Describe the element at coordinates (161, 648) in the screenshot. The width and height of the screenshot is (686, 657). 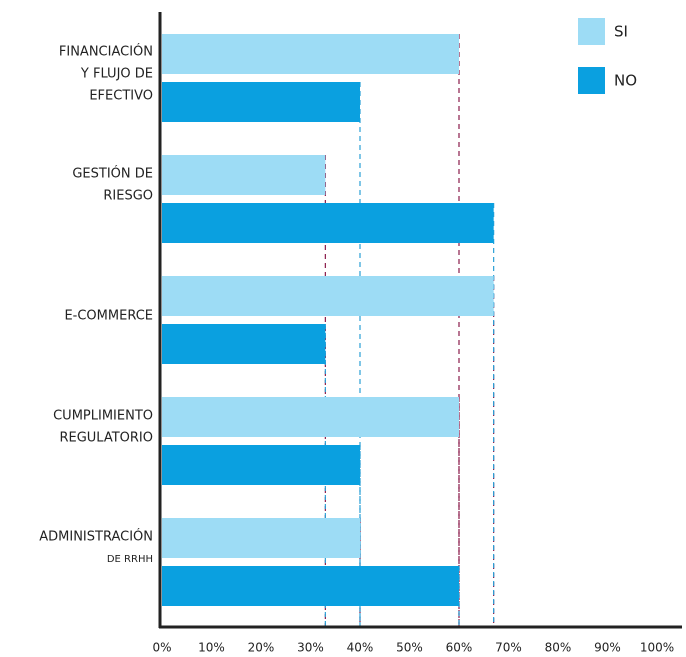
I see `x-tick-label: 0%` at that location.